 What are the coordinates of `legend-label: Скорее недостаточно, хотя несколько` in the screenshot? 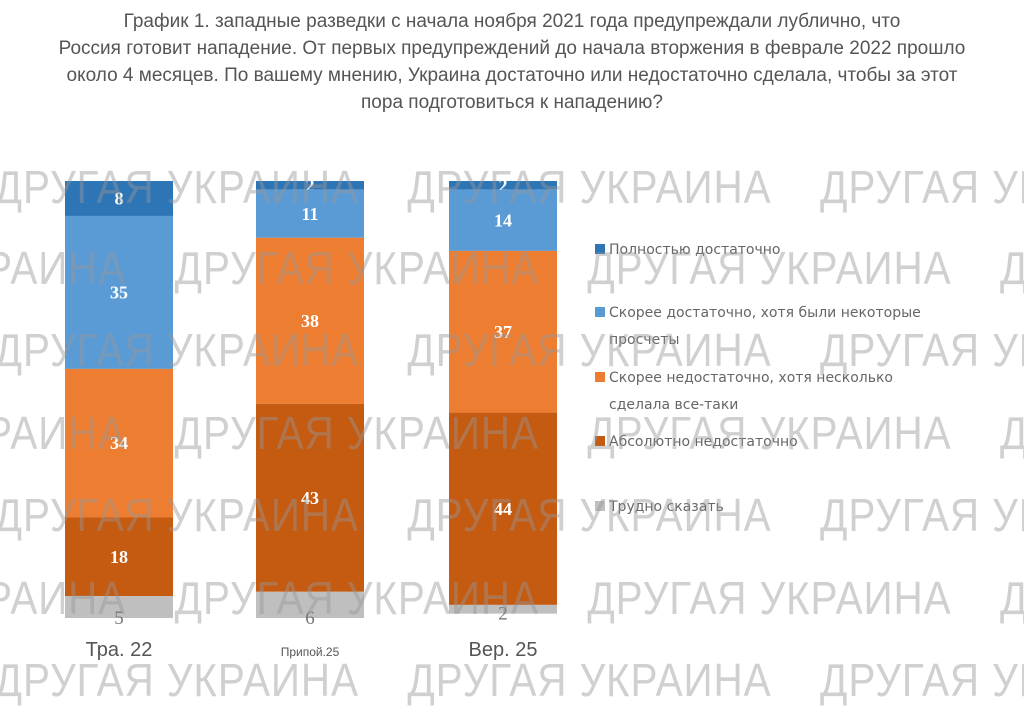 It's located at (751, 378).